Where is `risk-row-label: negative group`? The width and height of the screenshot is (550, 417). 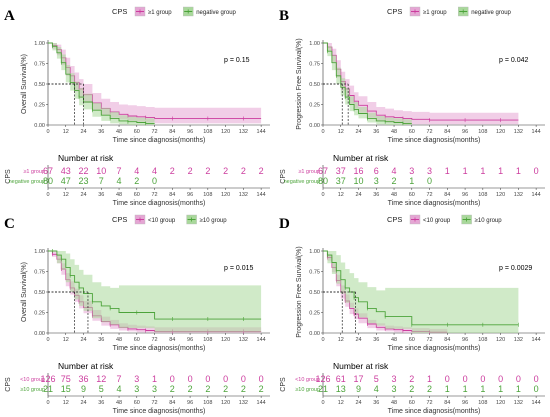
risk-row-label: negative group is located at coordinates (302, 182).